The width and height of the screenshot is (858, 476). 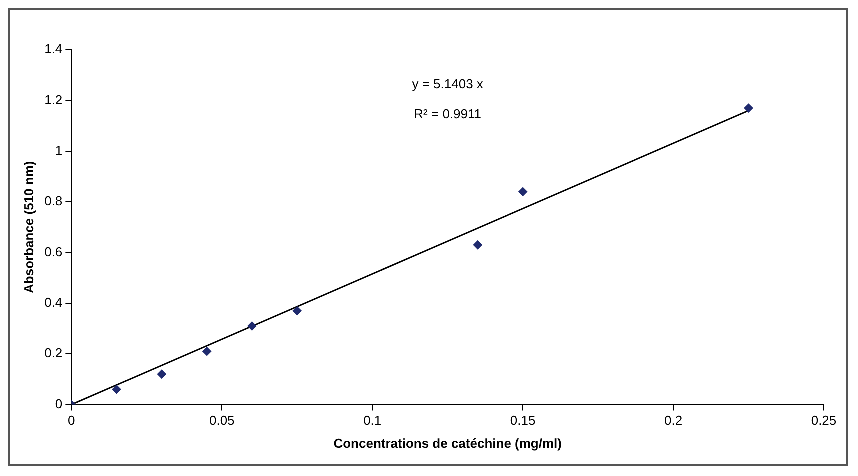 I want to click on y-tick-label: 1.2, so click(x=53, y=100).